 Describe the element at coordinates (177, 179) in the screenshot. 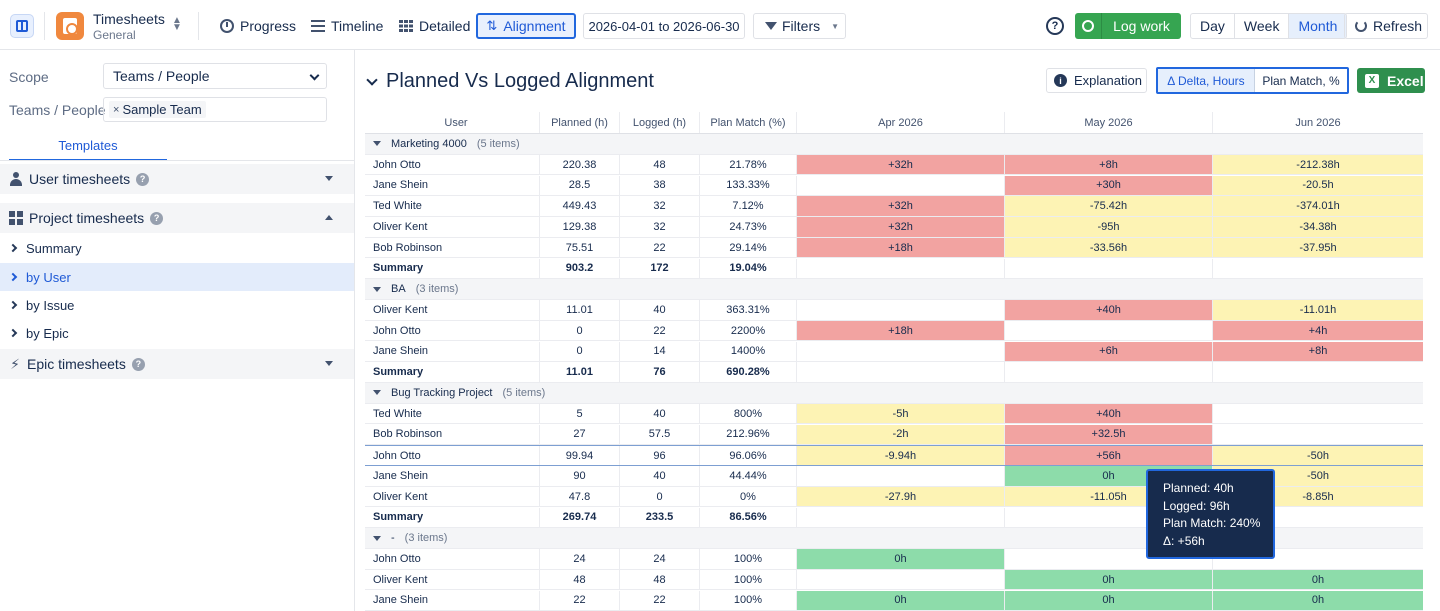

I see `section-user-timesheets: User timesheets ?` at that location.